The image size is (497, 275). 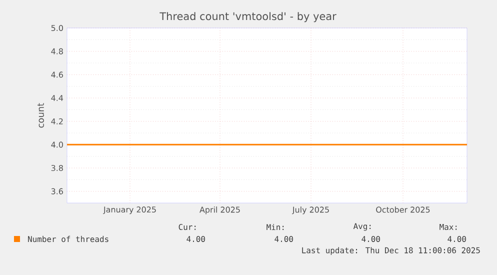 What do you see at coordinates (41, 115) in the screenshot?
I see `y-axis-title: count` at bounding box center [41, 115].